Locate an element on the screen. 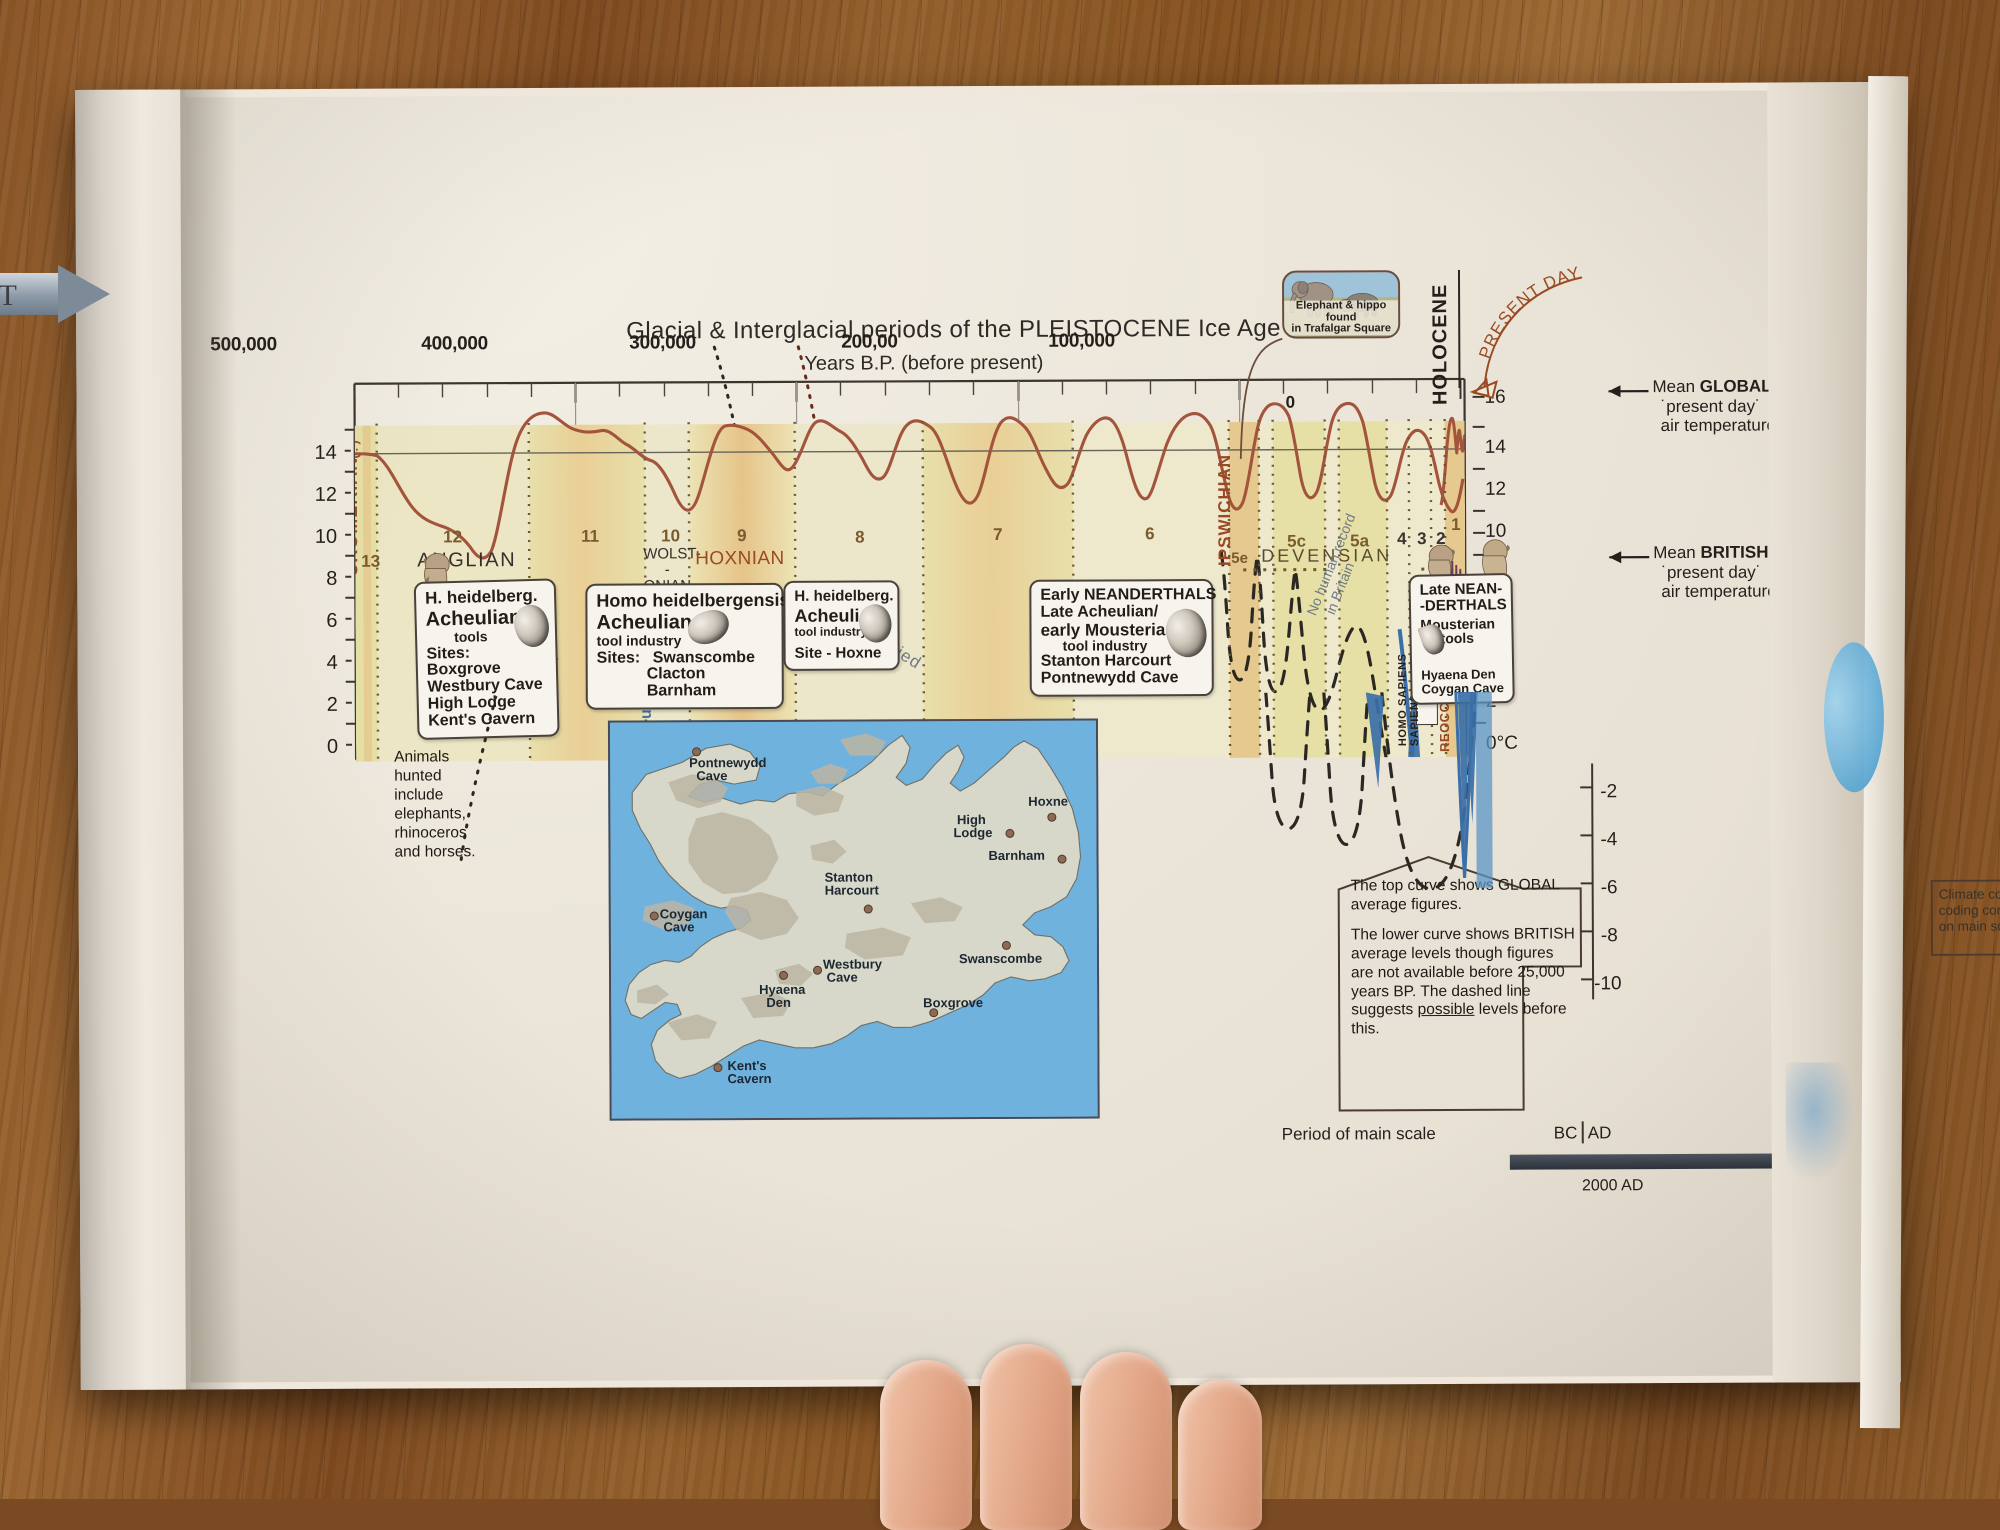 The image size is (2000, 1530). map-label-swanscombe: Swanscombe is located at coordinates (1000, 959).